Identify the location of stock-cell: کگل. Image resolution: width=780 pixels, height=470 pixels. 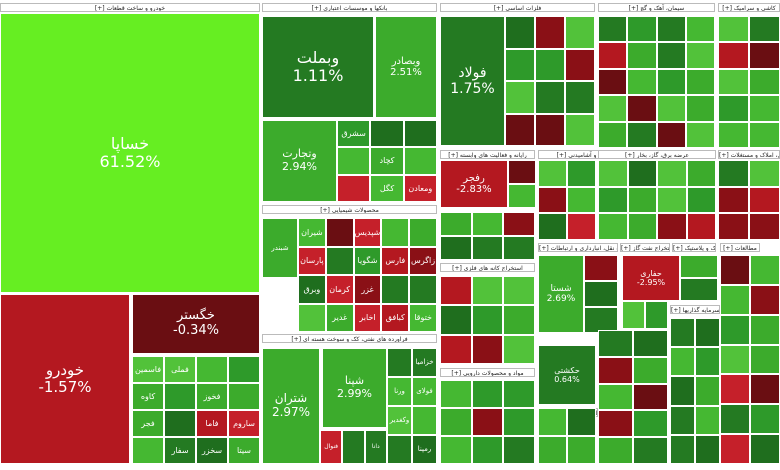
(387, 188).